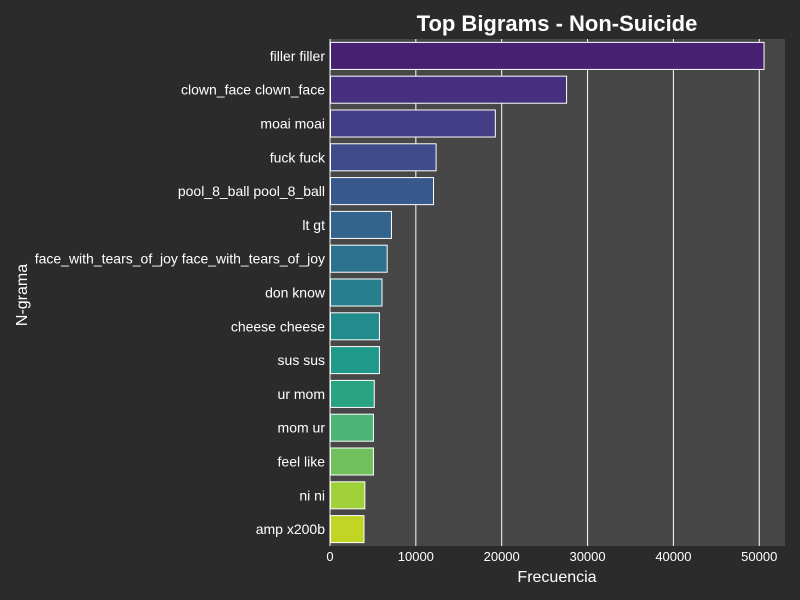 This screenshot has height=600, width=800. What do you see at coordinates (22, 295) in the screenshot?
I see `y-axis-label: N-grama` at bounding box center [22, 295].